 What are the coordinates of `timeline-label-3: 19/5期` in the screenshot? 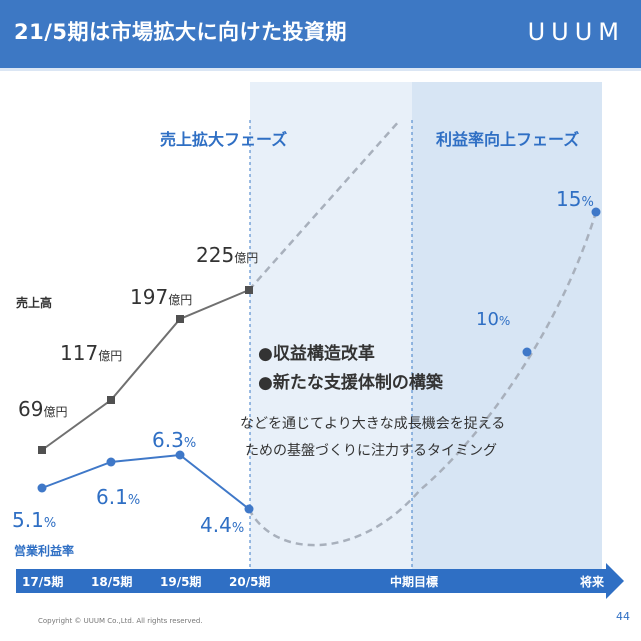 It's located at (181, 582).